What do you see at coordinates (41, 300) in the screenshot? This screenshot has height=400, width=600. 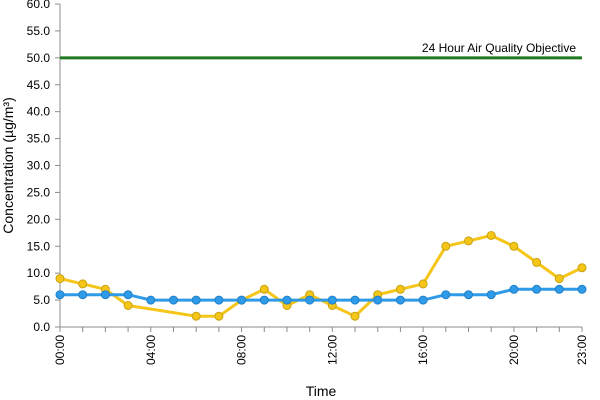 I see `y-tick-label: 5.0` at bounding box center [41, 300].